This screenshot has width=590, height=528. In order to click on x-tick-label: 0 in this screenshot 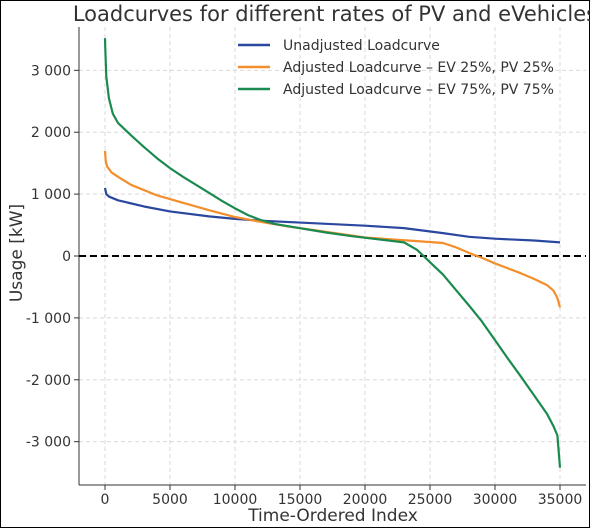, I will do `click(105, 500)`.